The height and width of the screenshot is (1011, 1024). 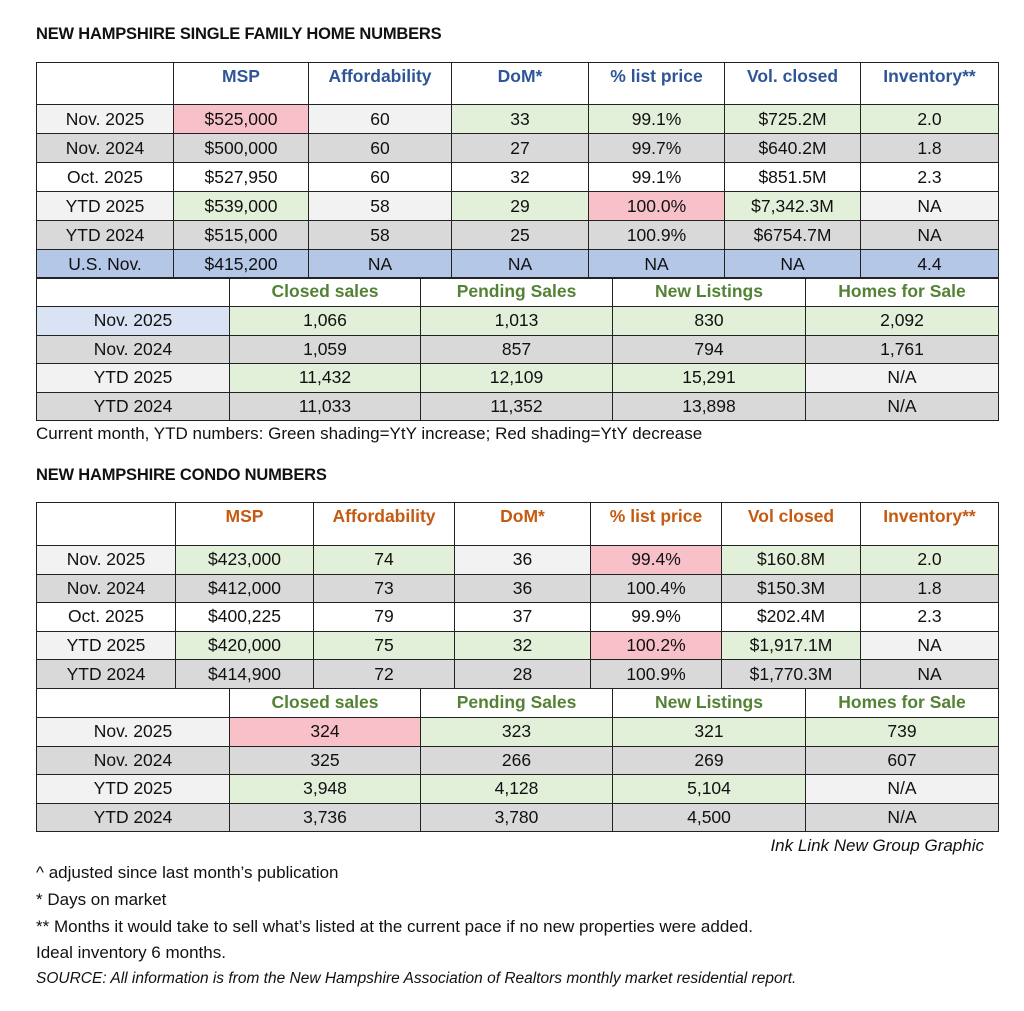 What do you see at coordinates (380, 83) in the screenshot?
I see `column-header: Affordability` at bounding box center [380, 83].